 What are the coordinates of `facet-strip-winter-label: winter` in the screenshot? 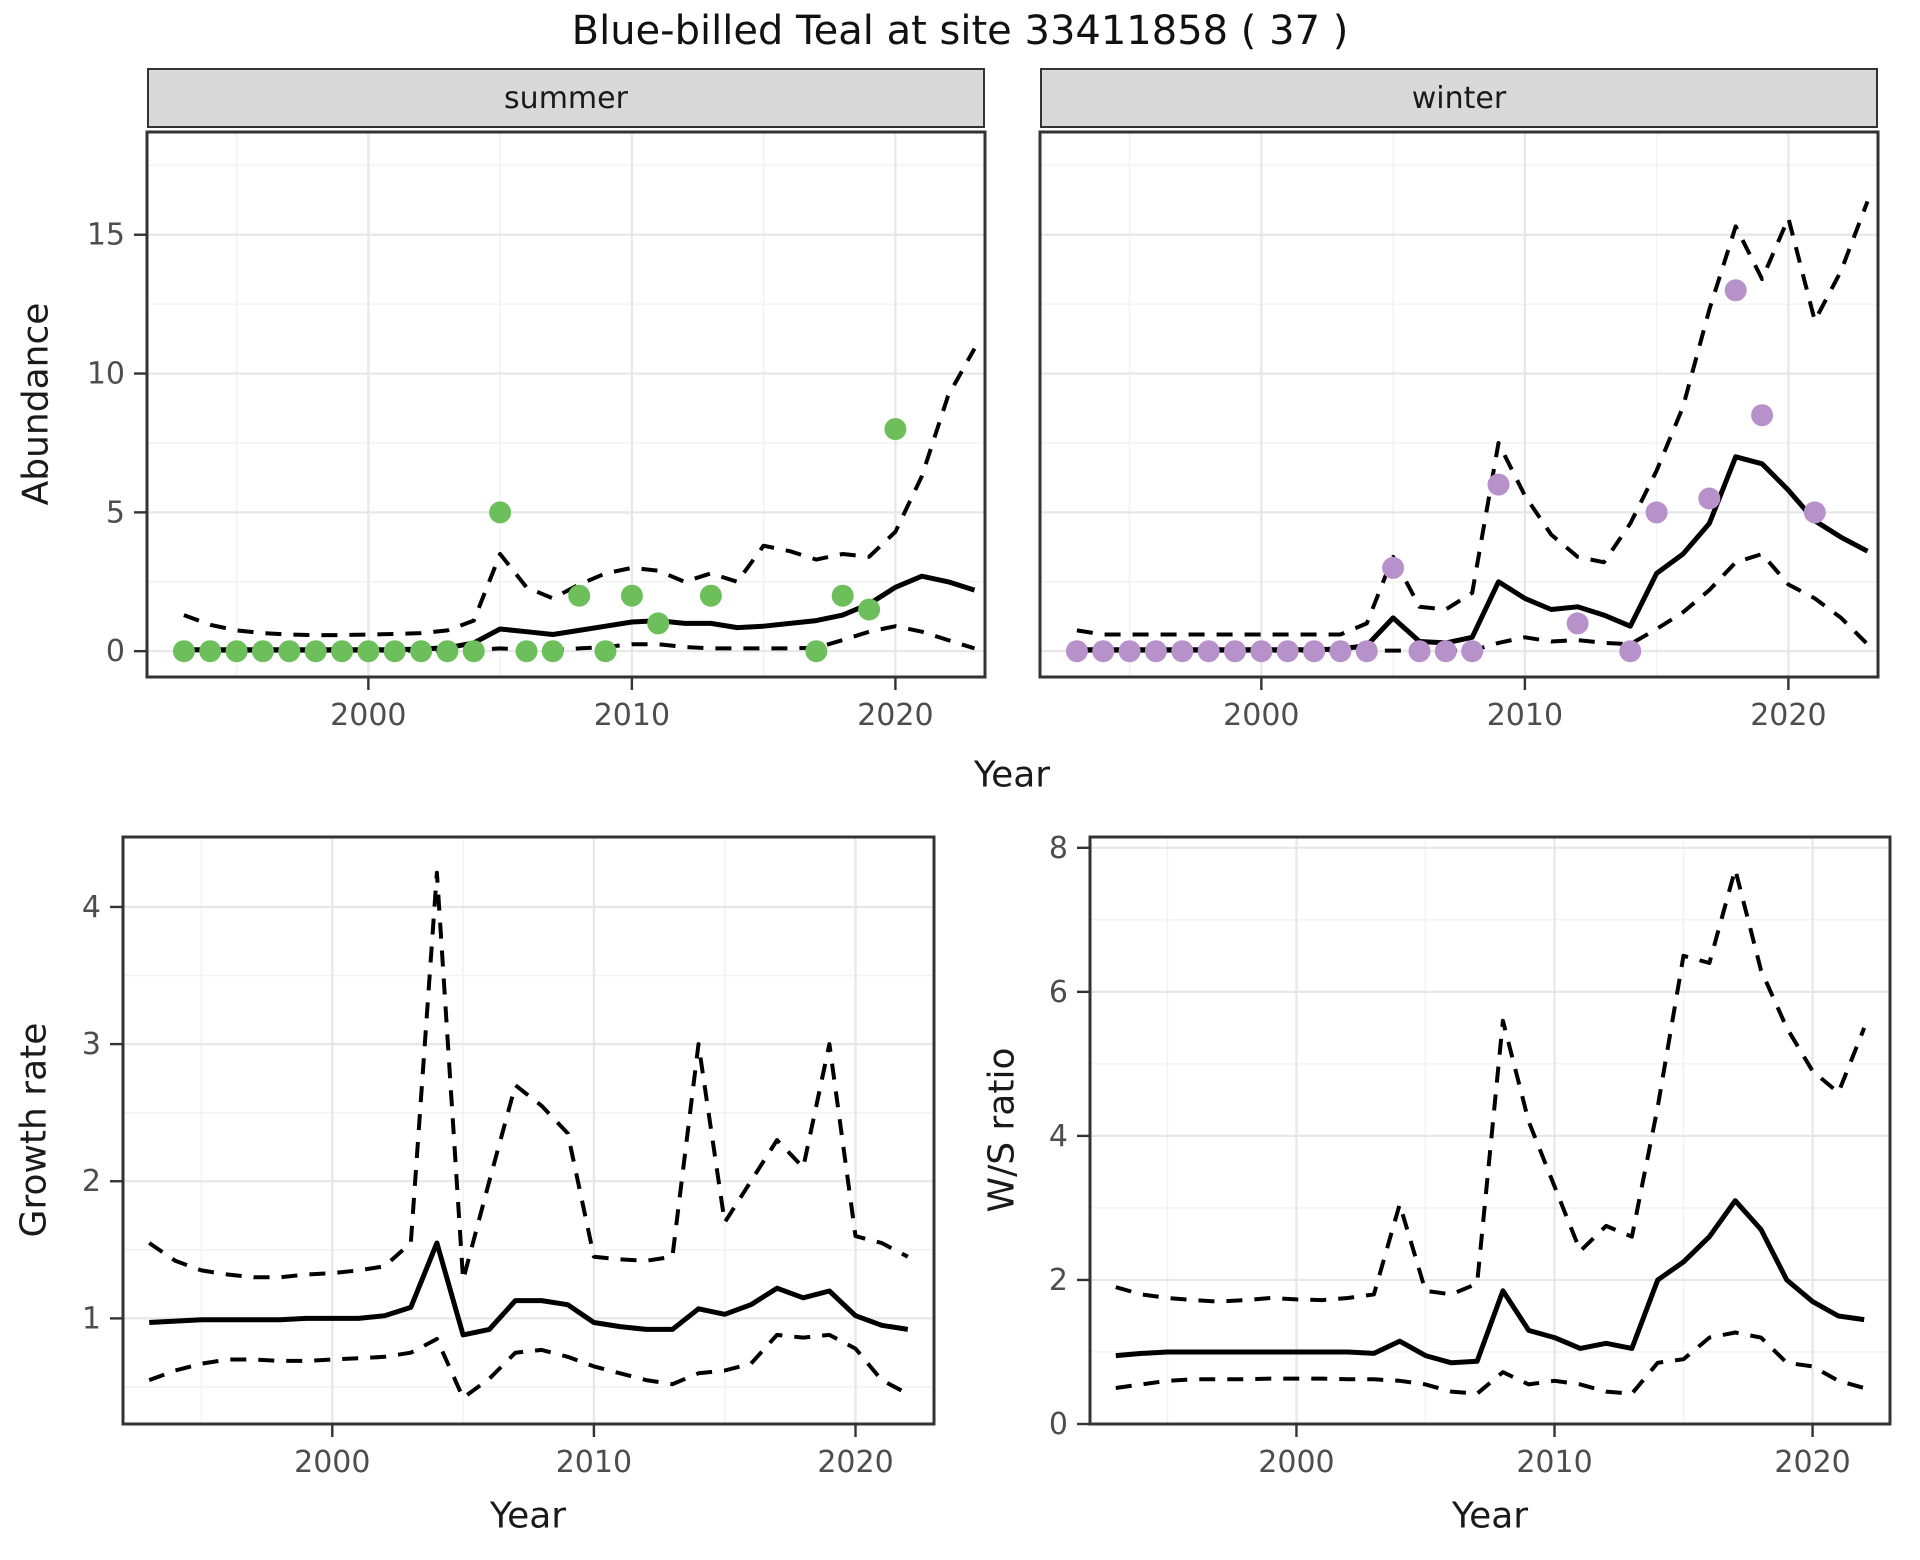 It's located at (1459, 98).